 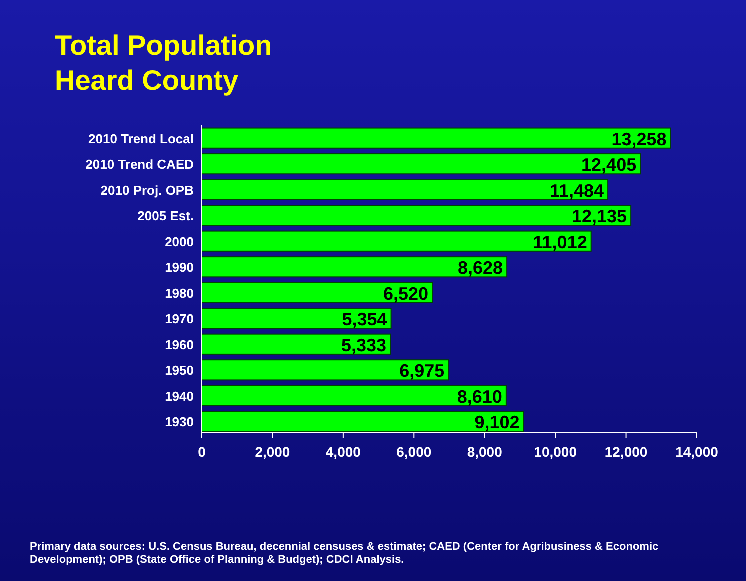 I want to click on x-tick-label: 6,000, so click(x=414, y=452).